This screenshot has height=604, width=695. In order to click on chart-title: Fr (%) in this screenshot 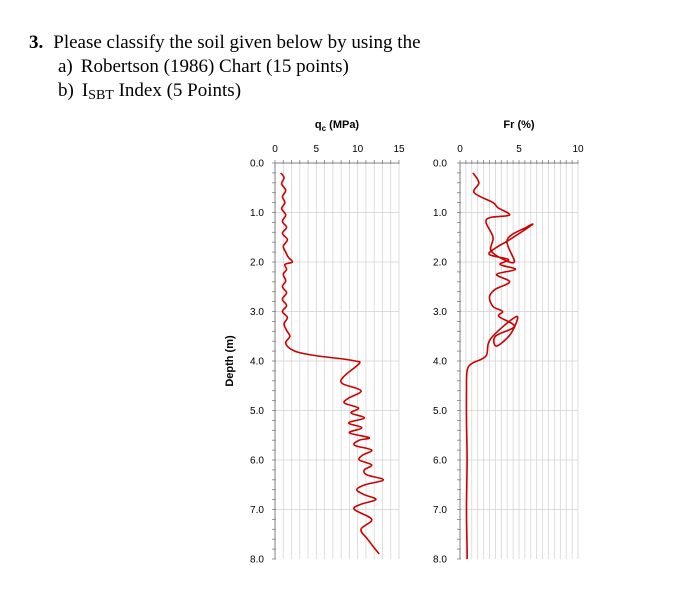, I will do `click(519, 125)`.